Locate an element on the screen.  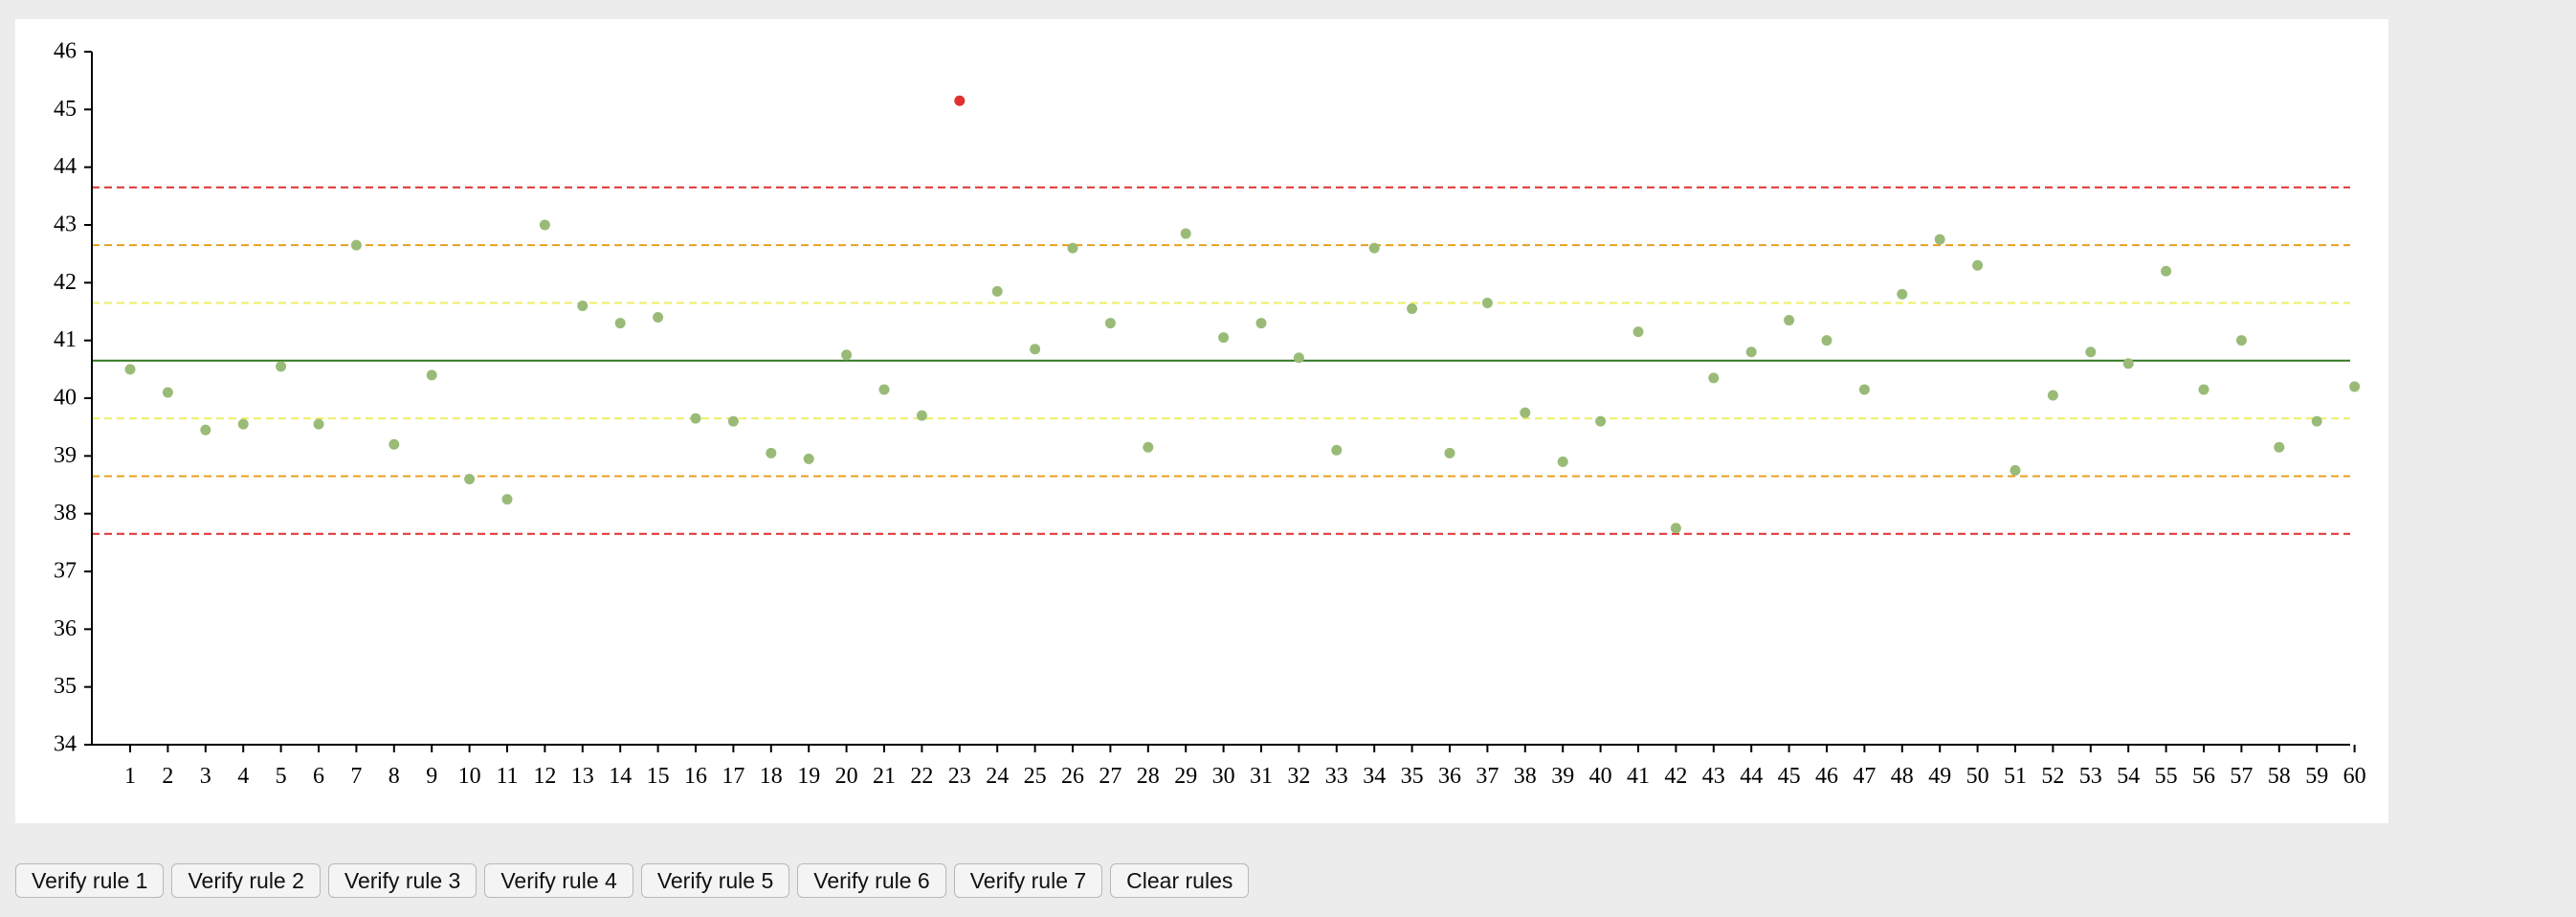
x-tick-label: 31 is located at coordinates (1261, 777).